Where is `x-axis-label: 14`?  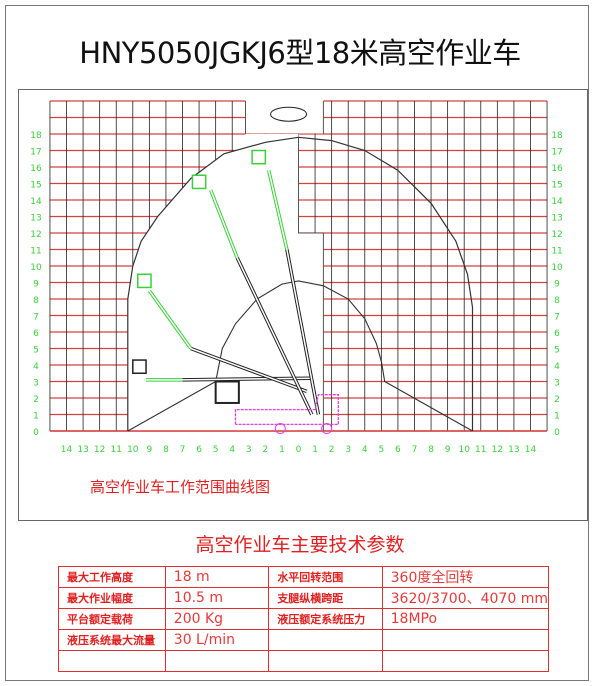 x-axis-label: 14 is located at coordinates (67, 450).